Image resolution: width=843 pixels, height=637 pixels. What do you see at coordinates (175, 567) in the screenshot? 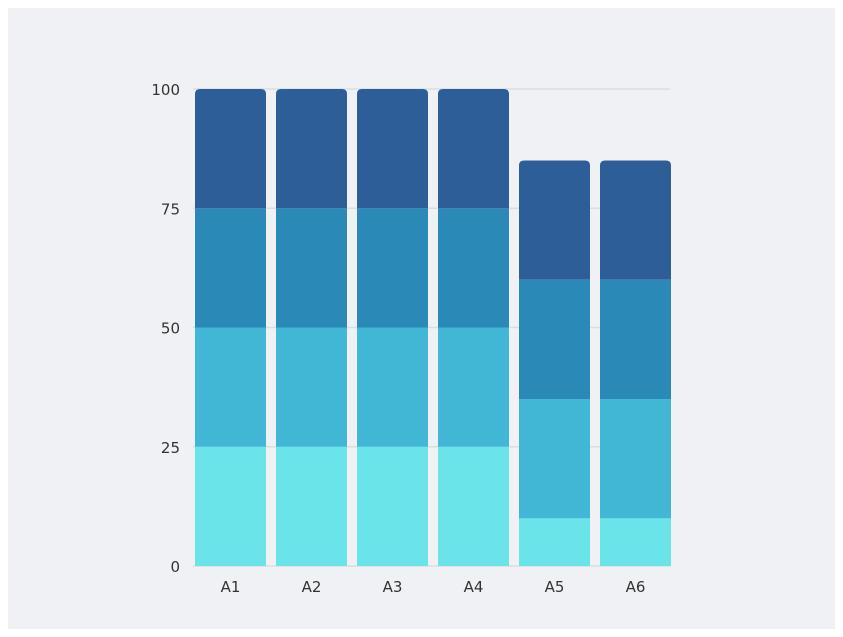
I see `y-tick-label-0: 0` at bounding box center [175, 567].